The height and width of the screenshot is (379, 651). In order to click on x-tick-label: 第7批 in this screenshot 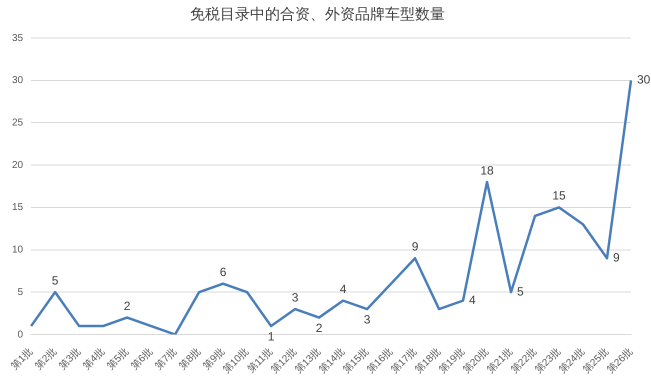, I will do `click(166, 358)`.